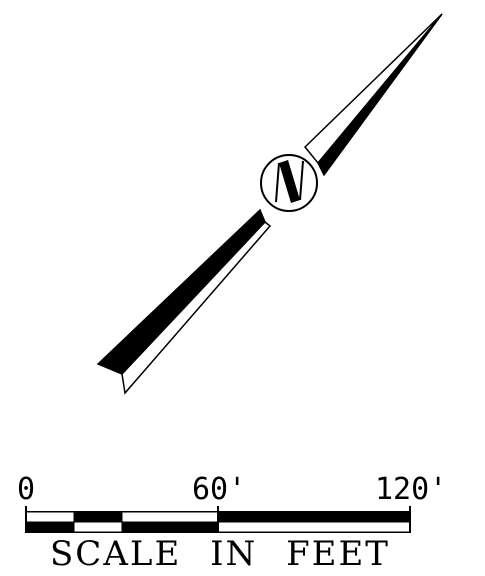  I want to click on scale-tick-label-120: 120', so click(411, 489).